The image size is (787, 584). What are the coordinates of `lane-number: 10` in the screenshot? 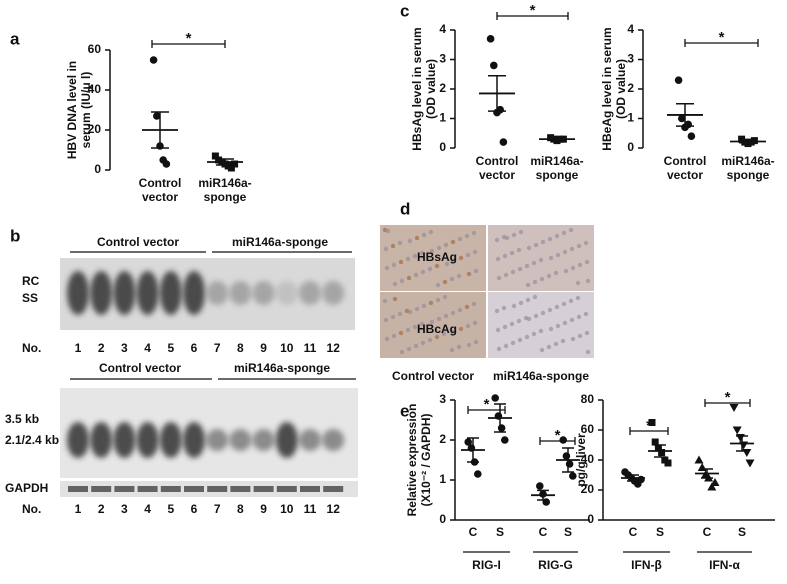 It's located at (287, 509).